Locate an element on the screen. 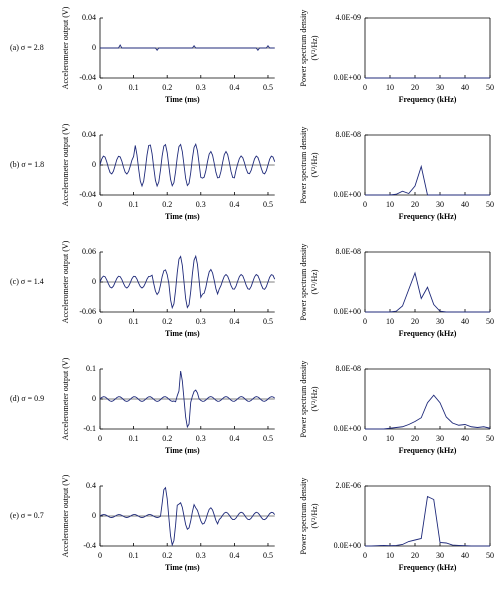 This screenshot has height=590, width=500. y-tick-label: 4.0E-09 is located at coordinates (348, 17).